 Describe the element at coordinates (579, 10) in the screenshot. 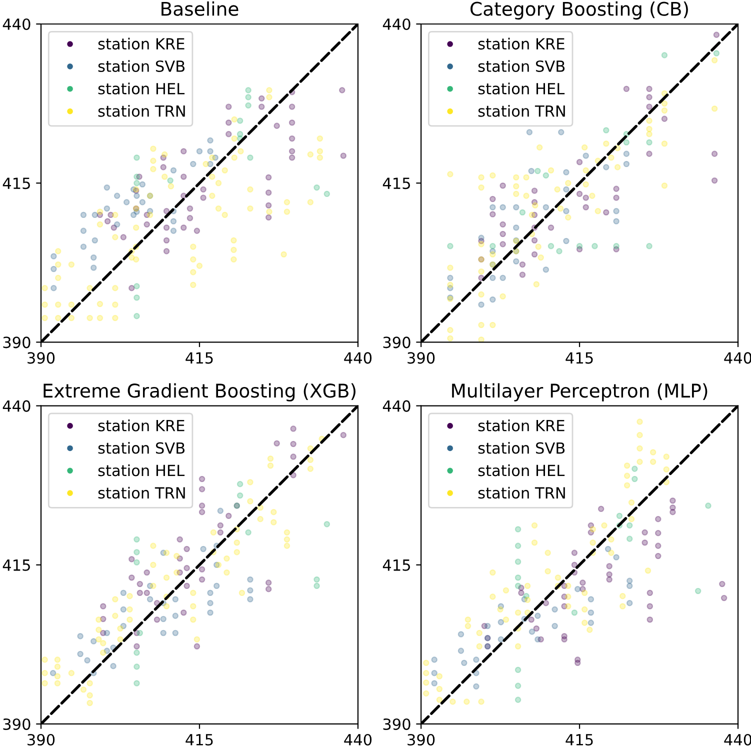

I see `chart-title: Category Boosting (CB)` at that location.